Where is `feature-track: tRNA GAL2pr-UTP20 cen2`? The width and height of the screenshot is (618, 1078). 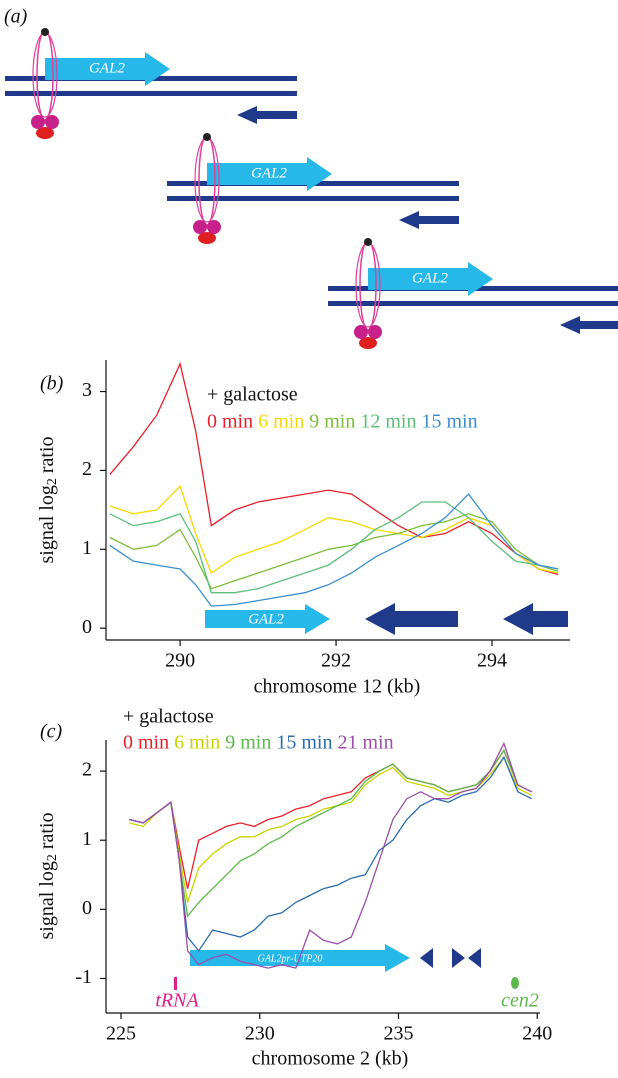
feature-track: tRNA GAL2pr-UTP20 cen2 is located at coordinates (347, 978).